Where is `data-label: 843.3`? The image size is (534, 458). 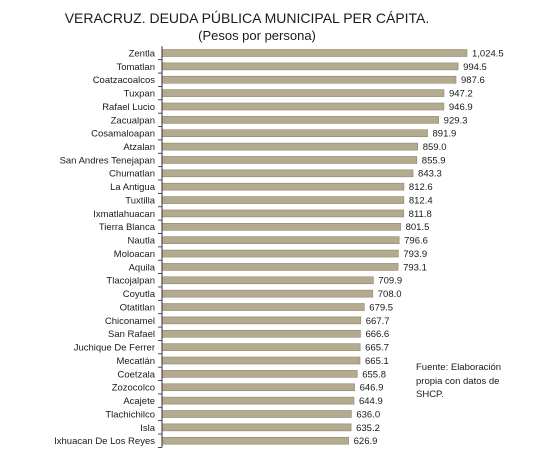 data-label: 843.3 is located at coordinates (430, 174).